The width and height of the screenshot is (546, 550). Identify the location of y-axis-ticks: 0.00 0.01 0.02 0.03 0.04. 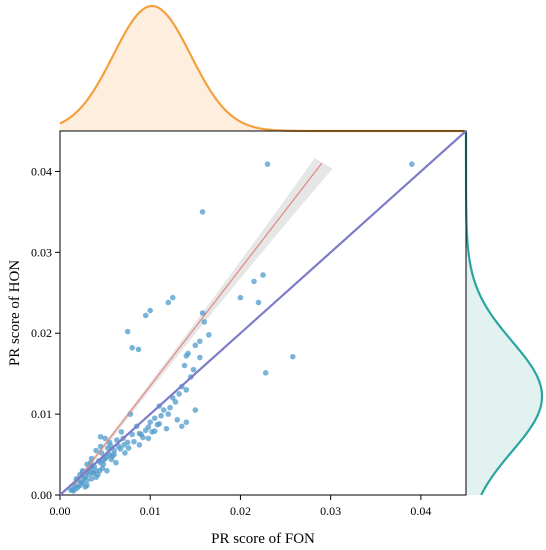
(45, 333).